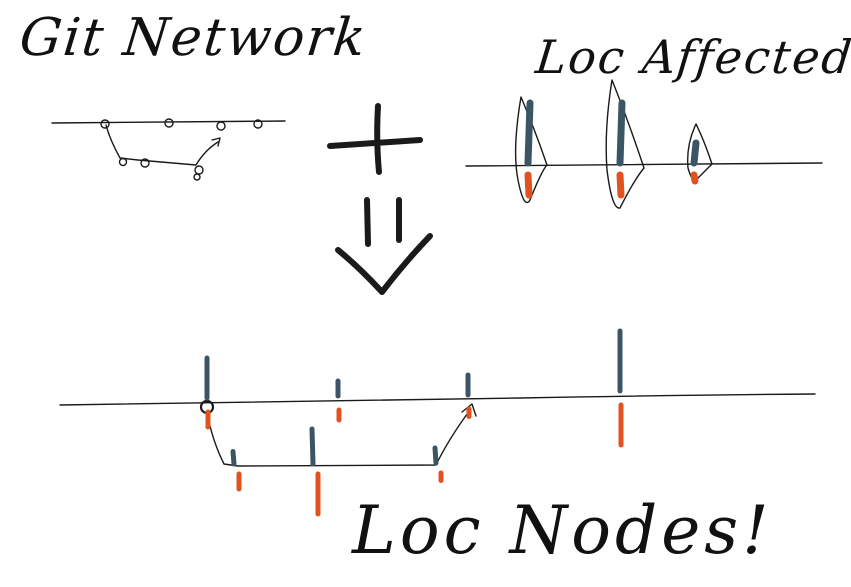 This screenshot has height=587, width=851. Describe the element at coordinates (469, 410) in the screenshot. I see `loc-nodes-merge-arrow` at that location.